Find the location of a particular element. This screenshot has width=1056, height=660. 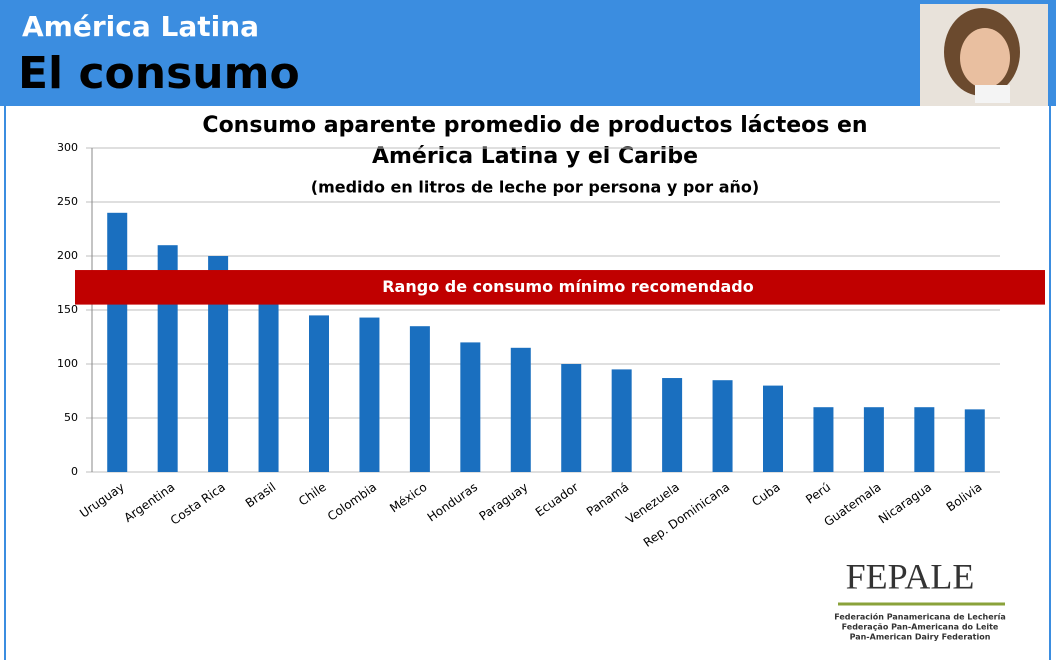

x-tick-label: Rep. Dominicana is located at coordinates (686, 515).